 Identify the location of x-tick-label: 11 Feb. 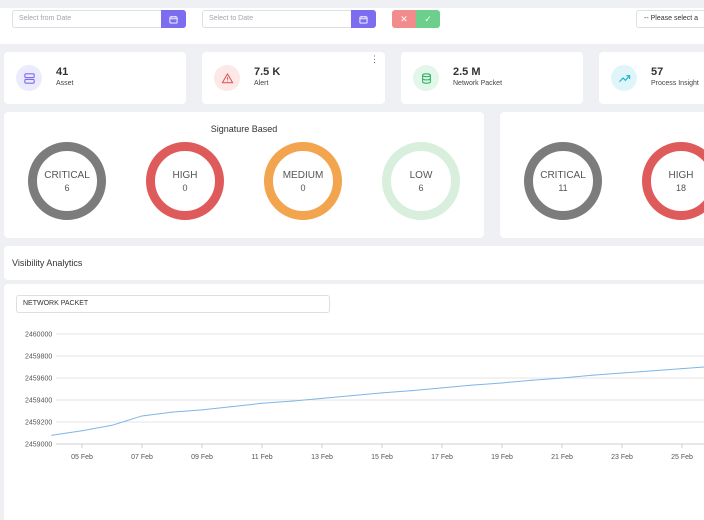
(261, 457).